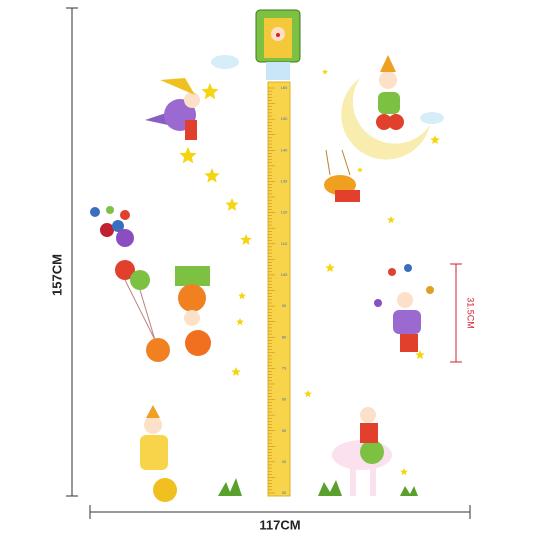 Image resolution: width=543 pixels, height=543 pixels. I want to click on height-dimension, so click(72, 252).